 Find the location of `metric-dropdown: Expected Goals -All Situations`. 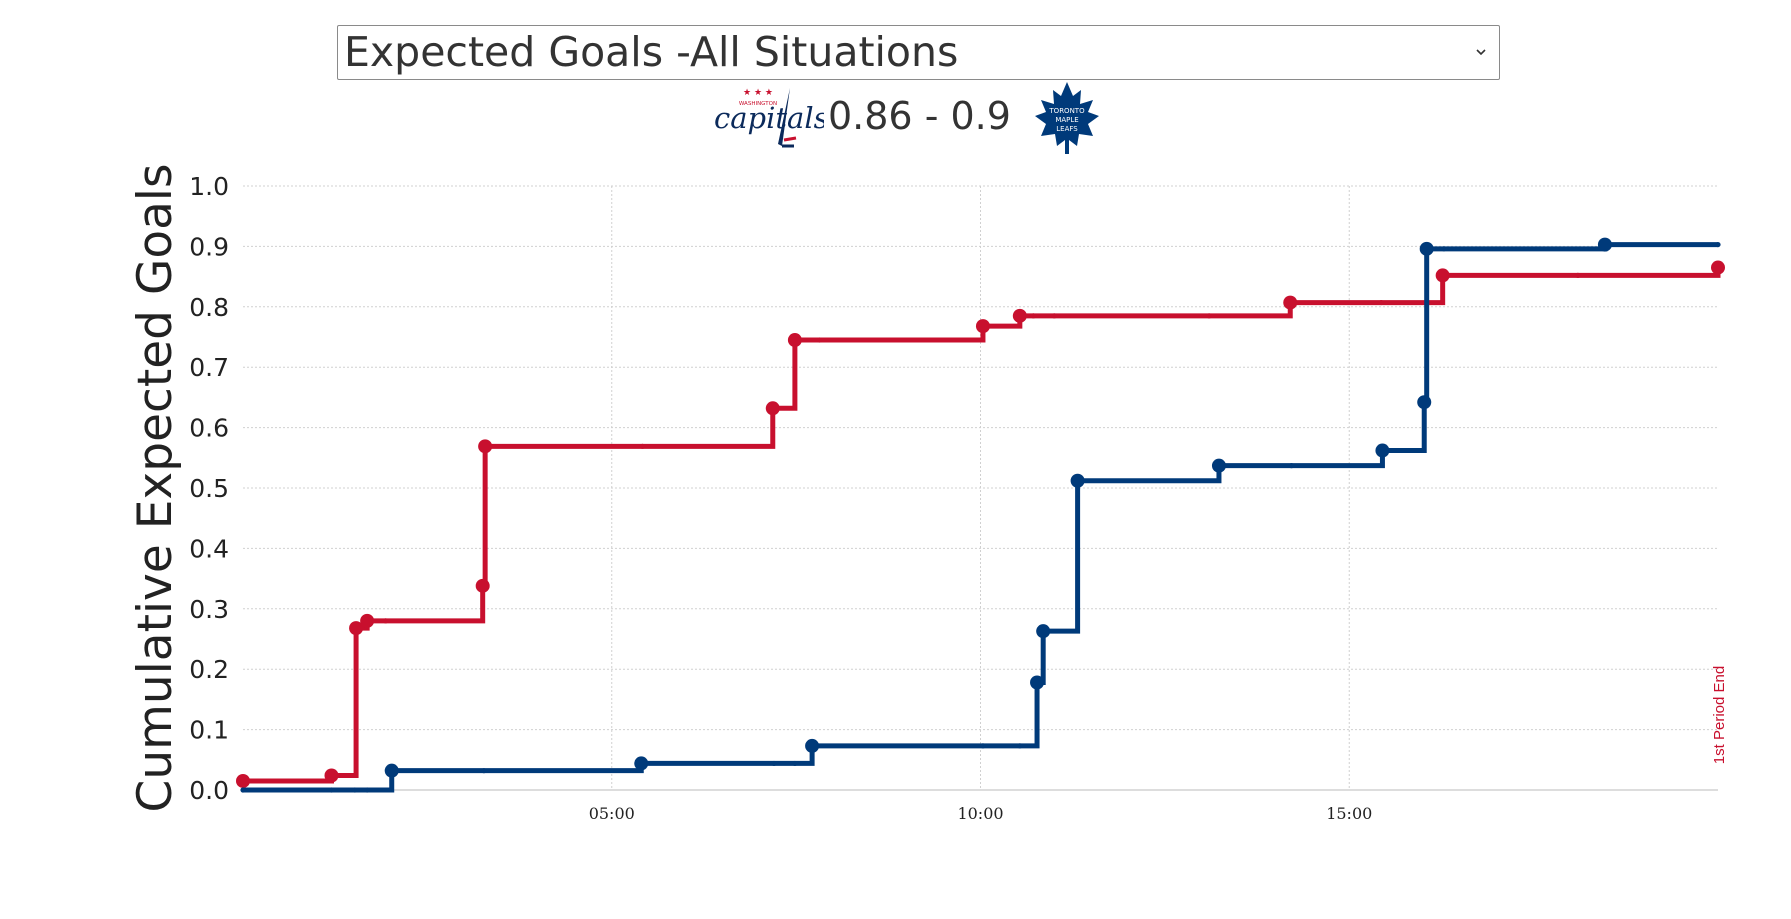

metric-dropdown: Expected Goals -All Situations is located at coordinates (918, 52).